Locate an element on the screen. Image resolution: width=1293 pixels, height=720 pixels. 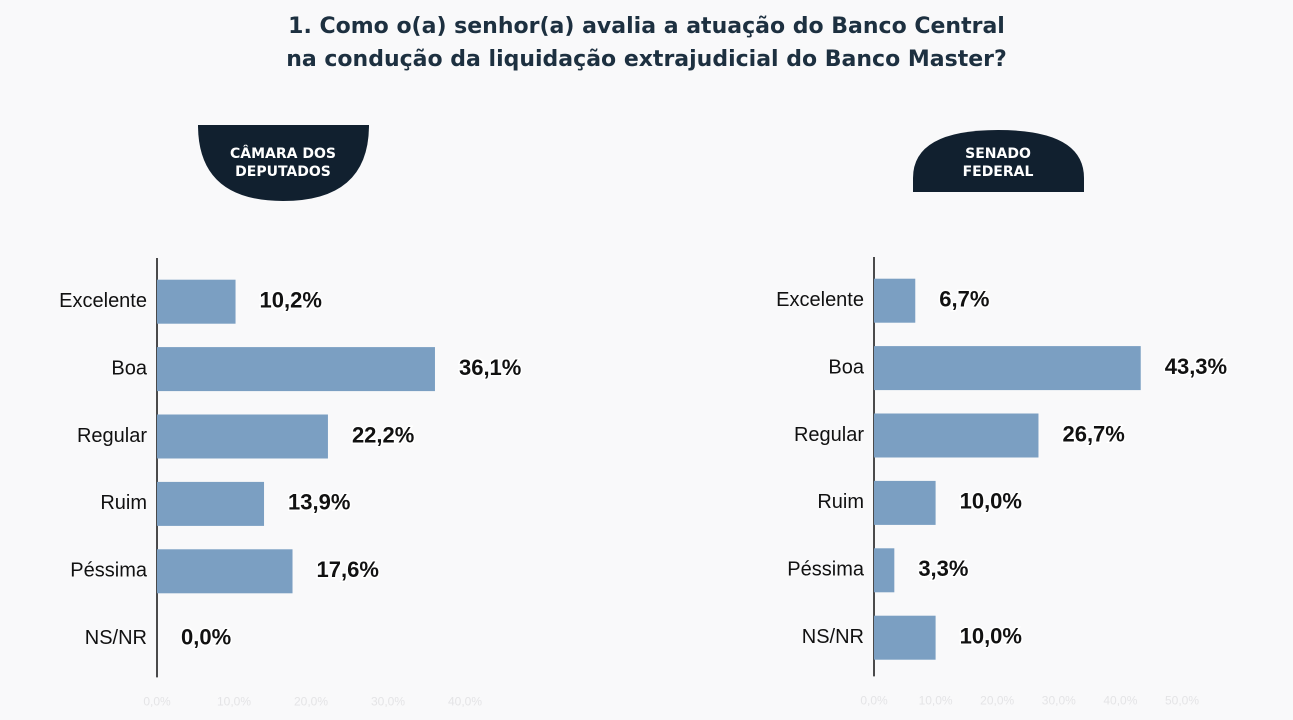
value-label: 6,7% is located at coordinates (964, 299).